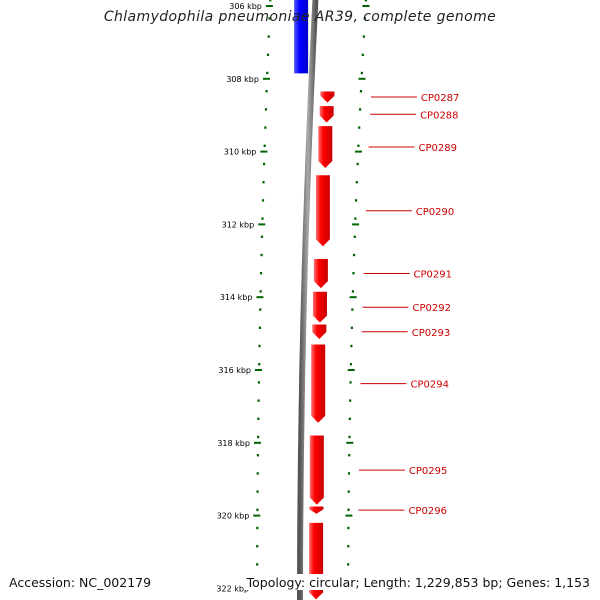 This screenshot has height=600, width=600. I want to click on gene-label: CP0287, so click(440, 98).